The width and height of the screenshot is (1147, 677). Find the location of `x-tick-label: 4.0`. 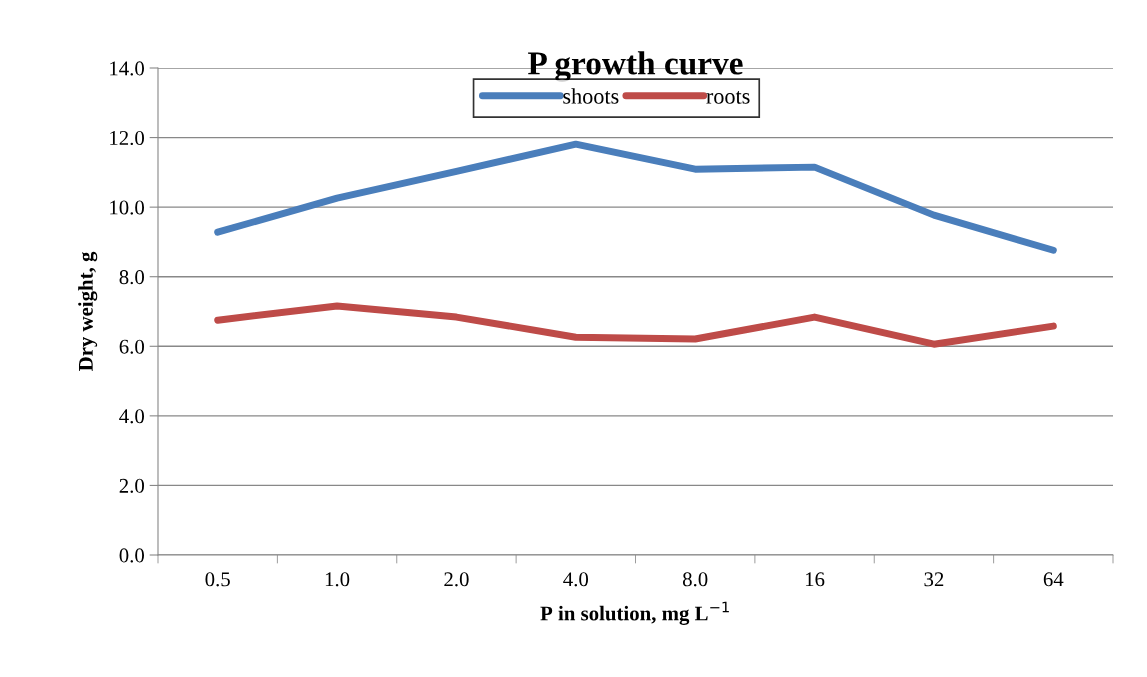

x-tick-label: 4.0 is located at coordinates (576, 579).